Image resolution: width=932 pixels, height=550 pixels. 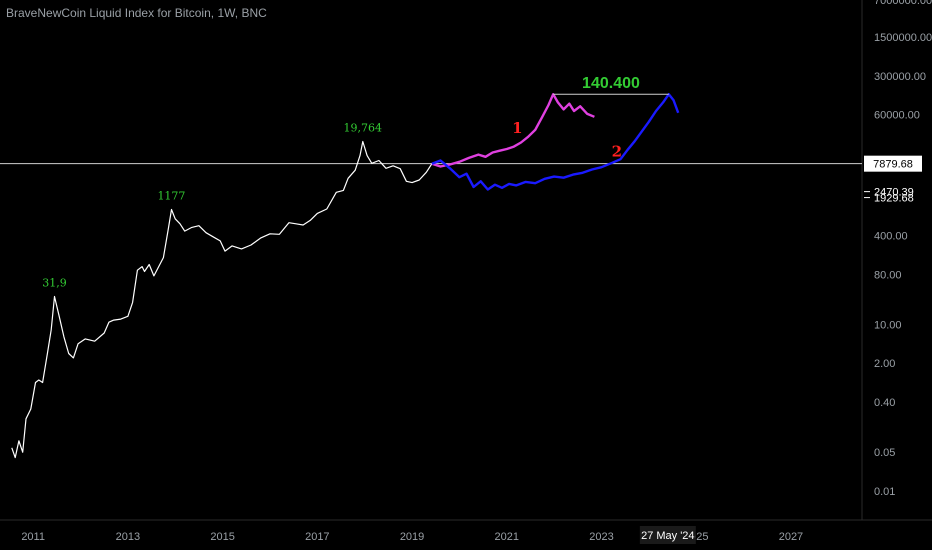 What do you see at coordinates (791, 537) in the screenshot?
I see `x-tick-label: 2027` at bounding box center [791, 537].